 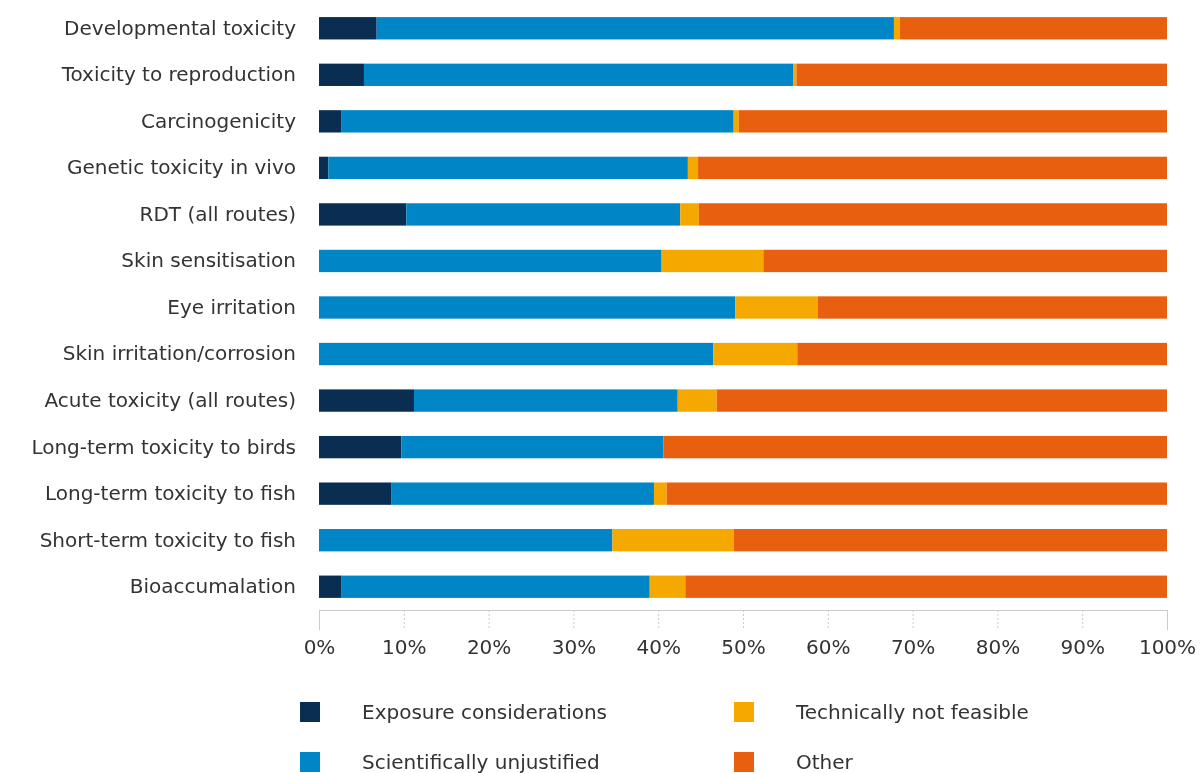 What do you see at coordinates (217, 213) in the screenshot?
I see `y-tick-label: RDT (all routes)` at bounding box center [217, 213].